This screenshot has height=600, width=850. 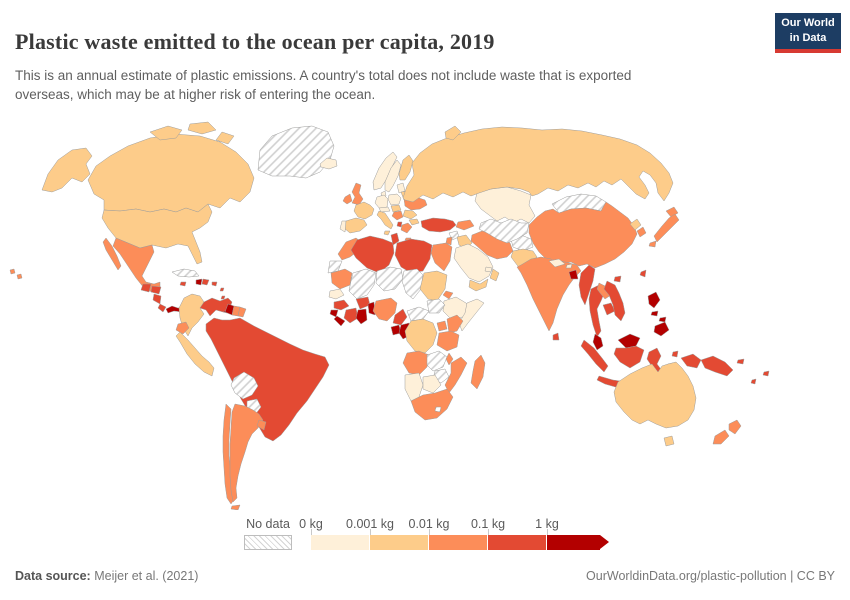 What do you see at coordinates (441, 257) in the screenshot?
I see `region-egypt` at bounding box center [441, 257].